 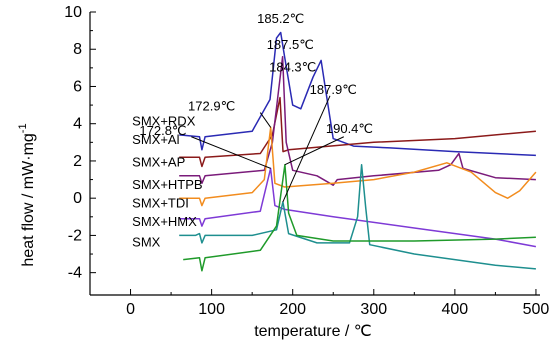 What do you see at coordinates (211, 309) in the screenshot?
I see `x-tick-label-1: 100` at bounding box center [211, 309].